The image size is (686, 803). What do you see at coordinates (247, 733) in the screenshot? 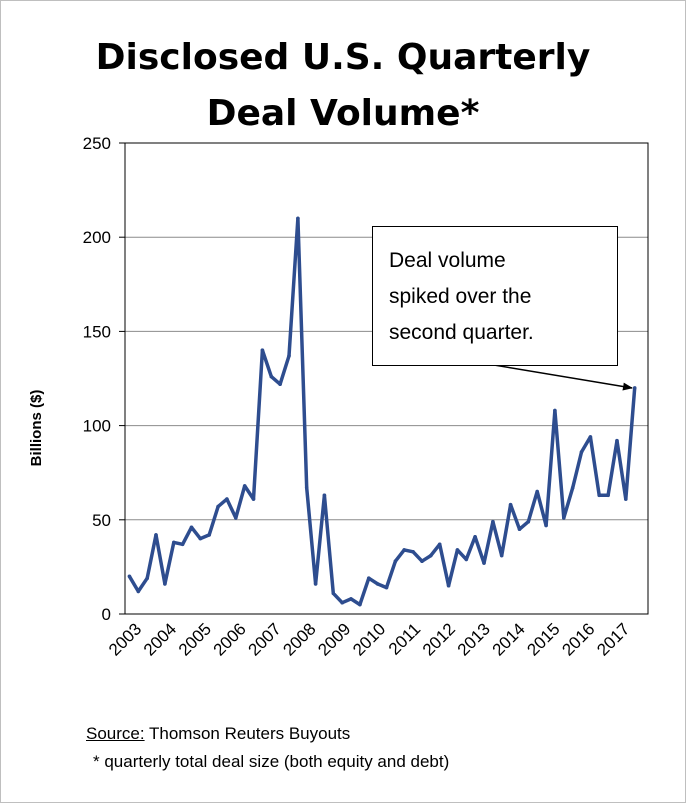
I see `source-text: Thomson Reuters Buyouts` at bounding box center [247, 733].